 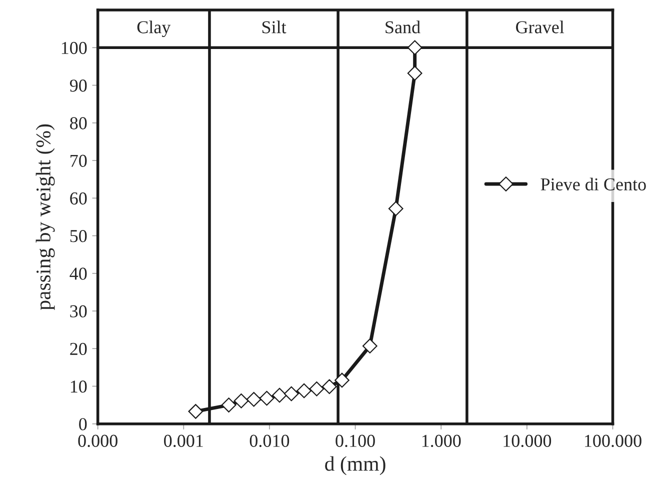 I want to click on x-tick-label: 0.001, so click(x=183, y=441).